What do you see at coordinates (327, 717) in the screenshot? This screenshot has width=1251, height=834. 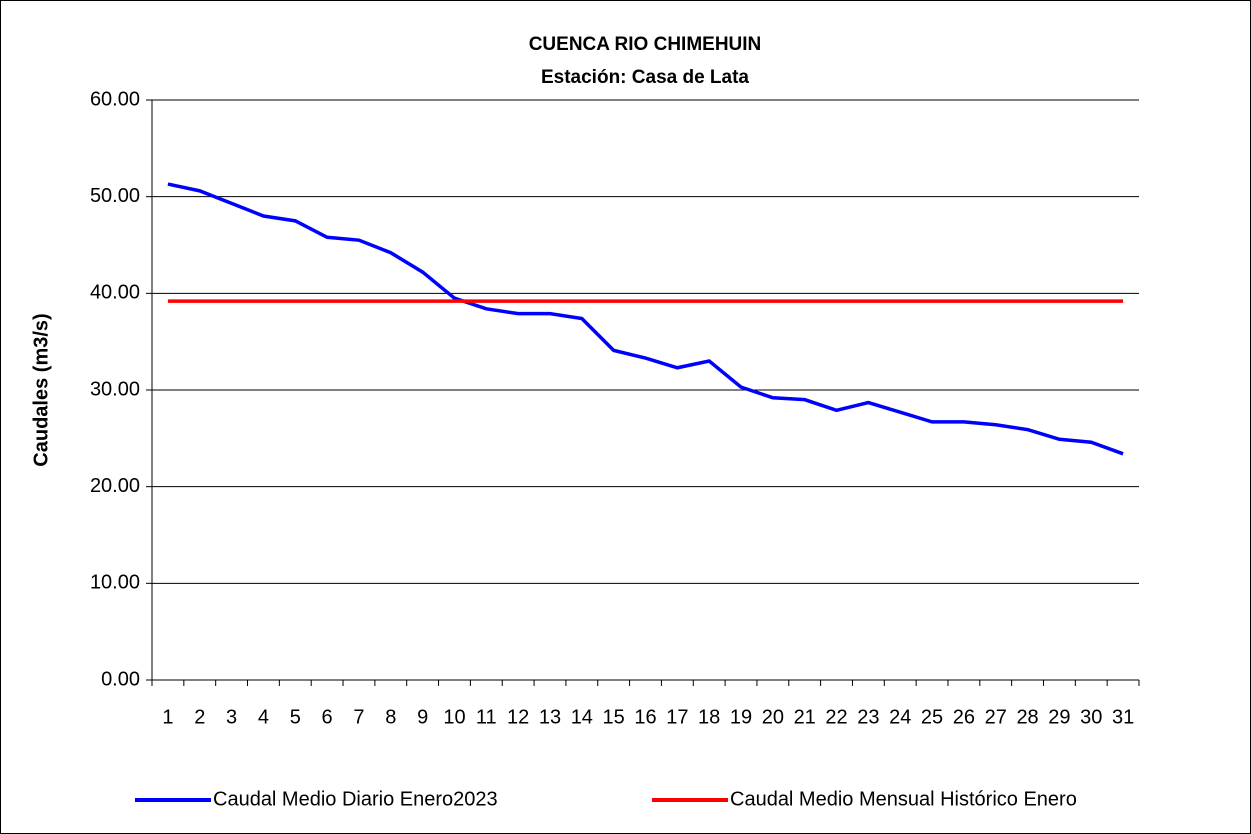 I see `x-tick-label: 6` at bounding box center [327, 717].